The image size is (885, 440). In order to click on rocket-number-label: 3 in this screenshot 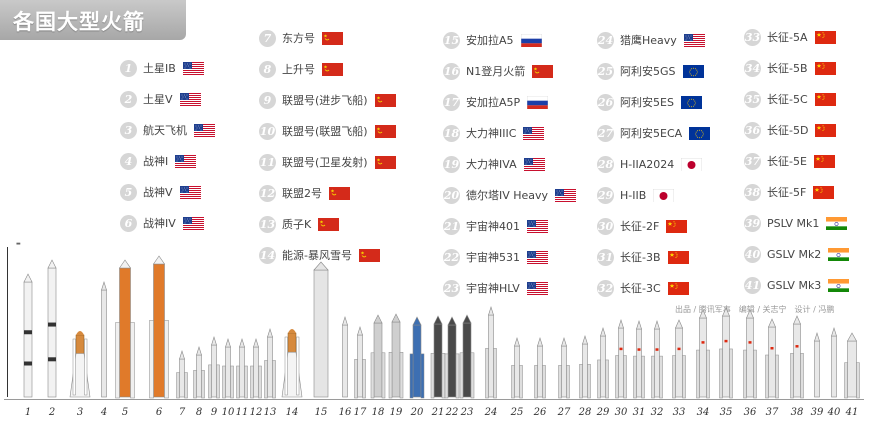, I will do `click(80, 412)`.